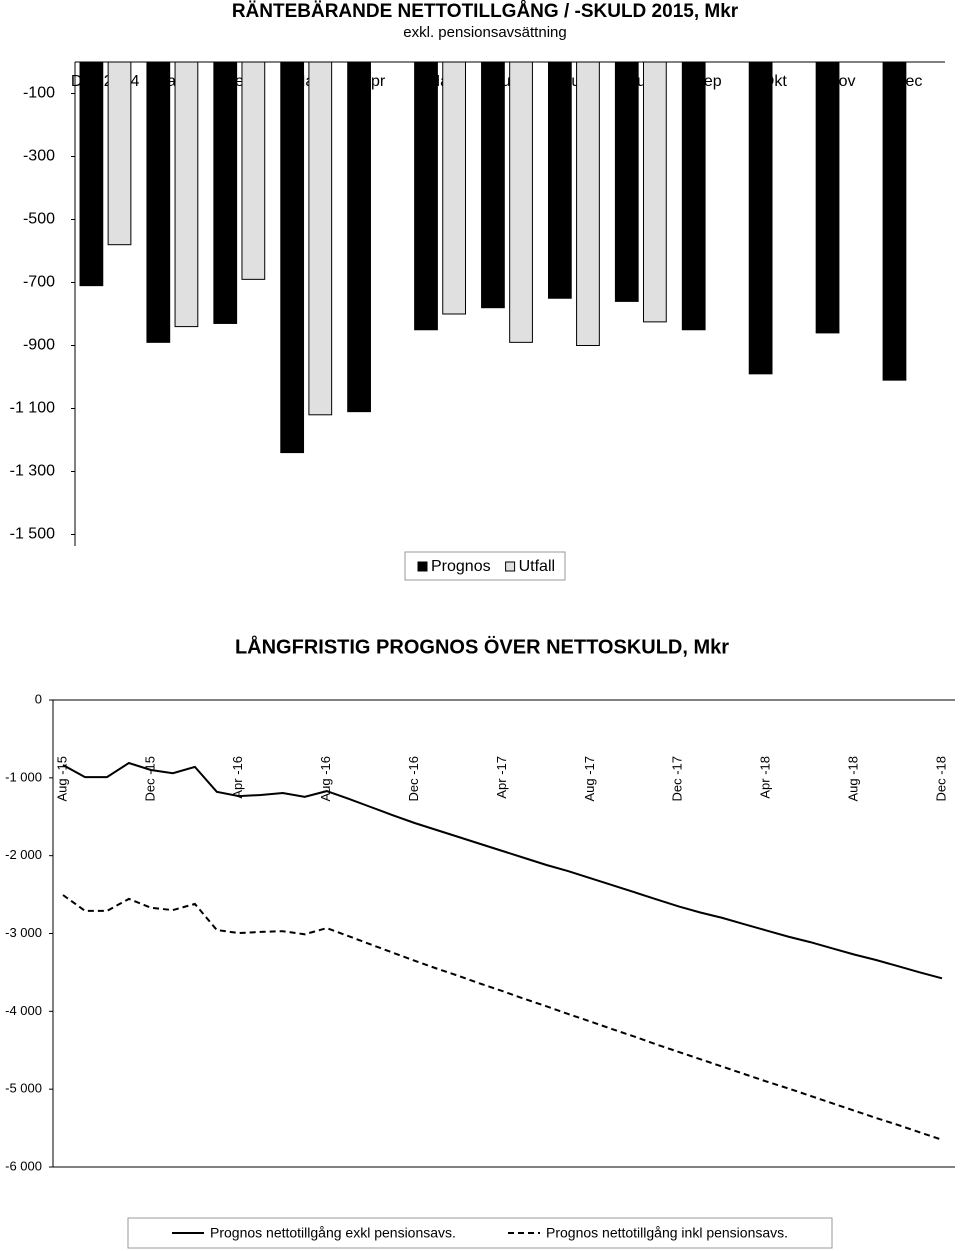 This screenshot has height=1251, width=960. Describe the element at coordinates (940, 779) in the screenshot. I see `x-tick-label: Dec -18` at that location.